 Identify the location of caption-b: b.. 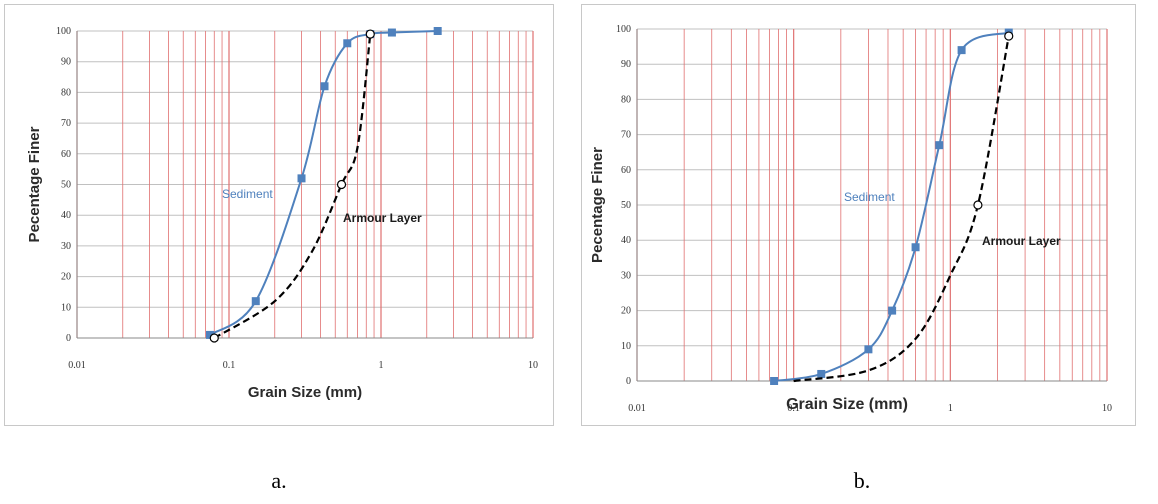
(862, 480).